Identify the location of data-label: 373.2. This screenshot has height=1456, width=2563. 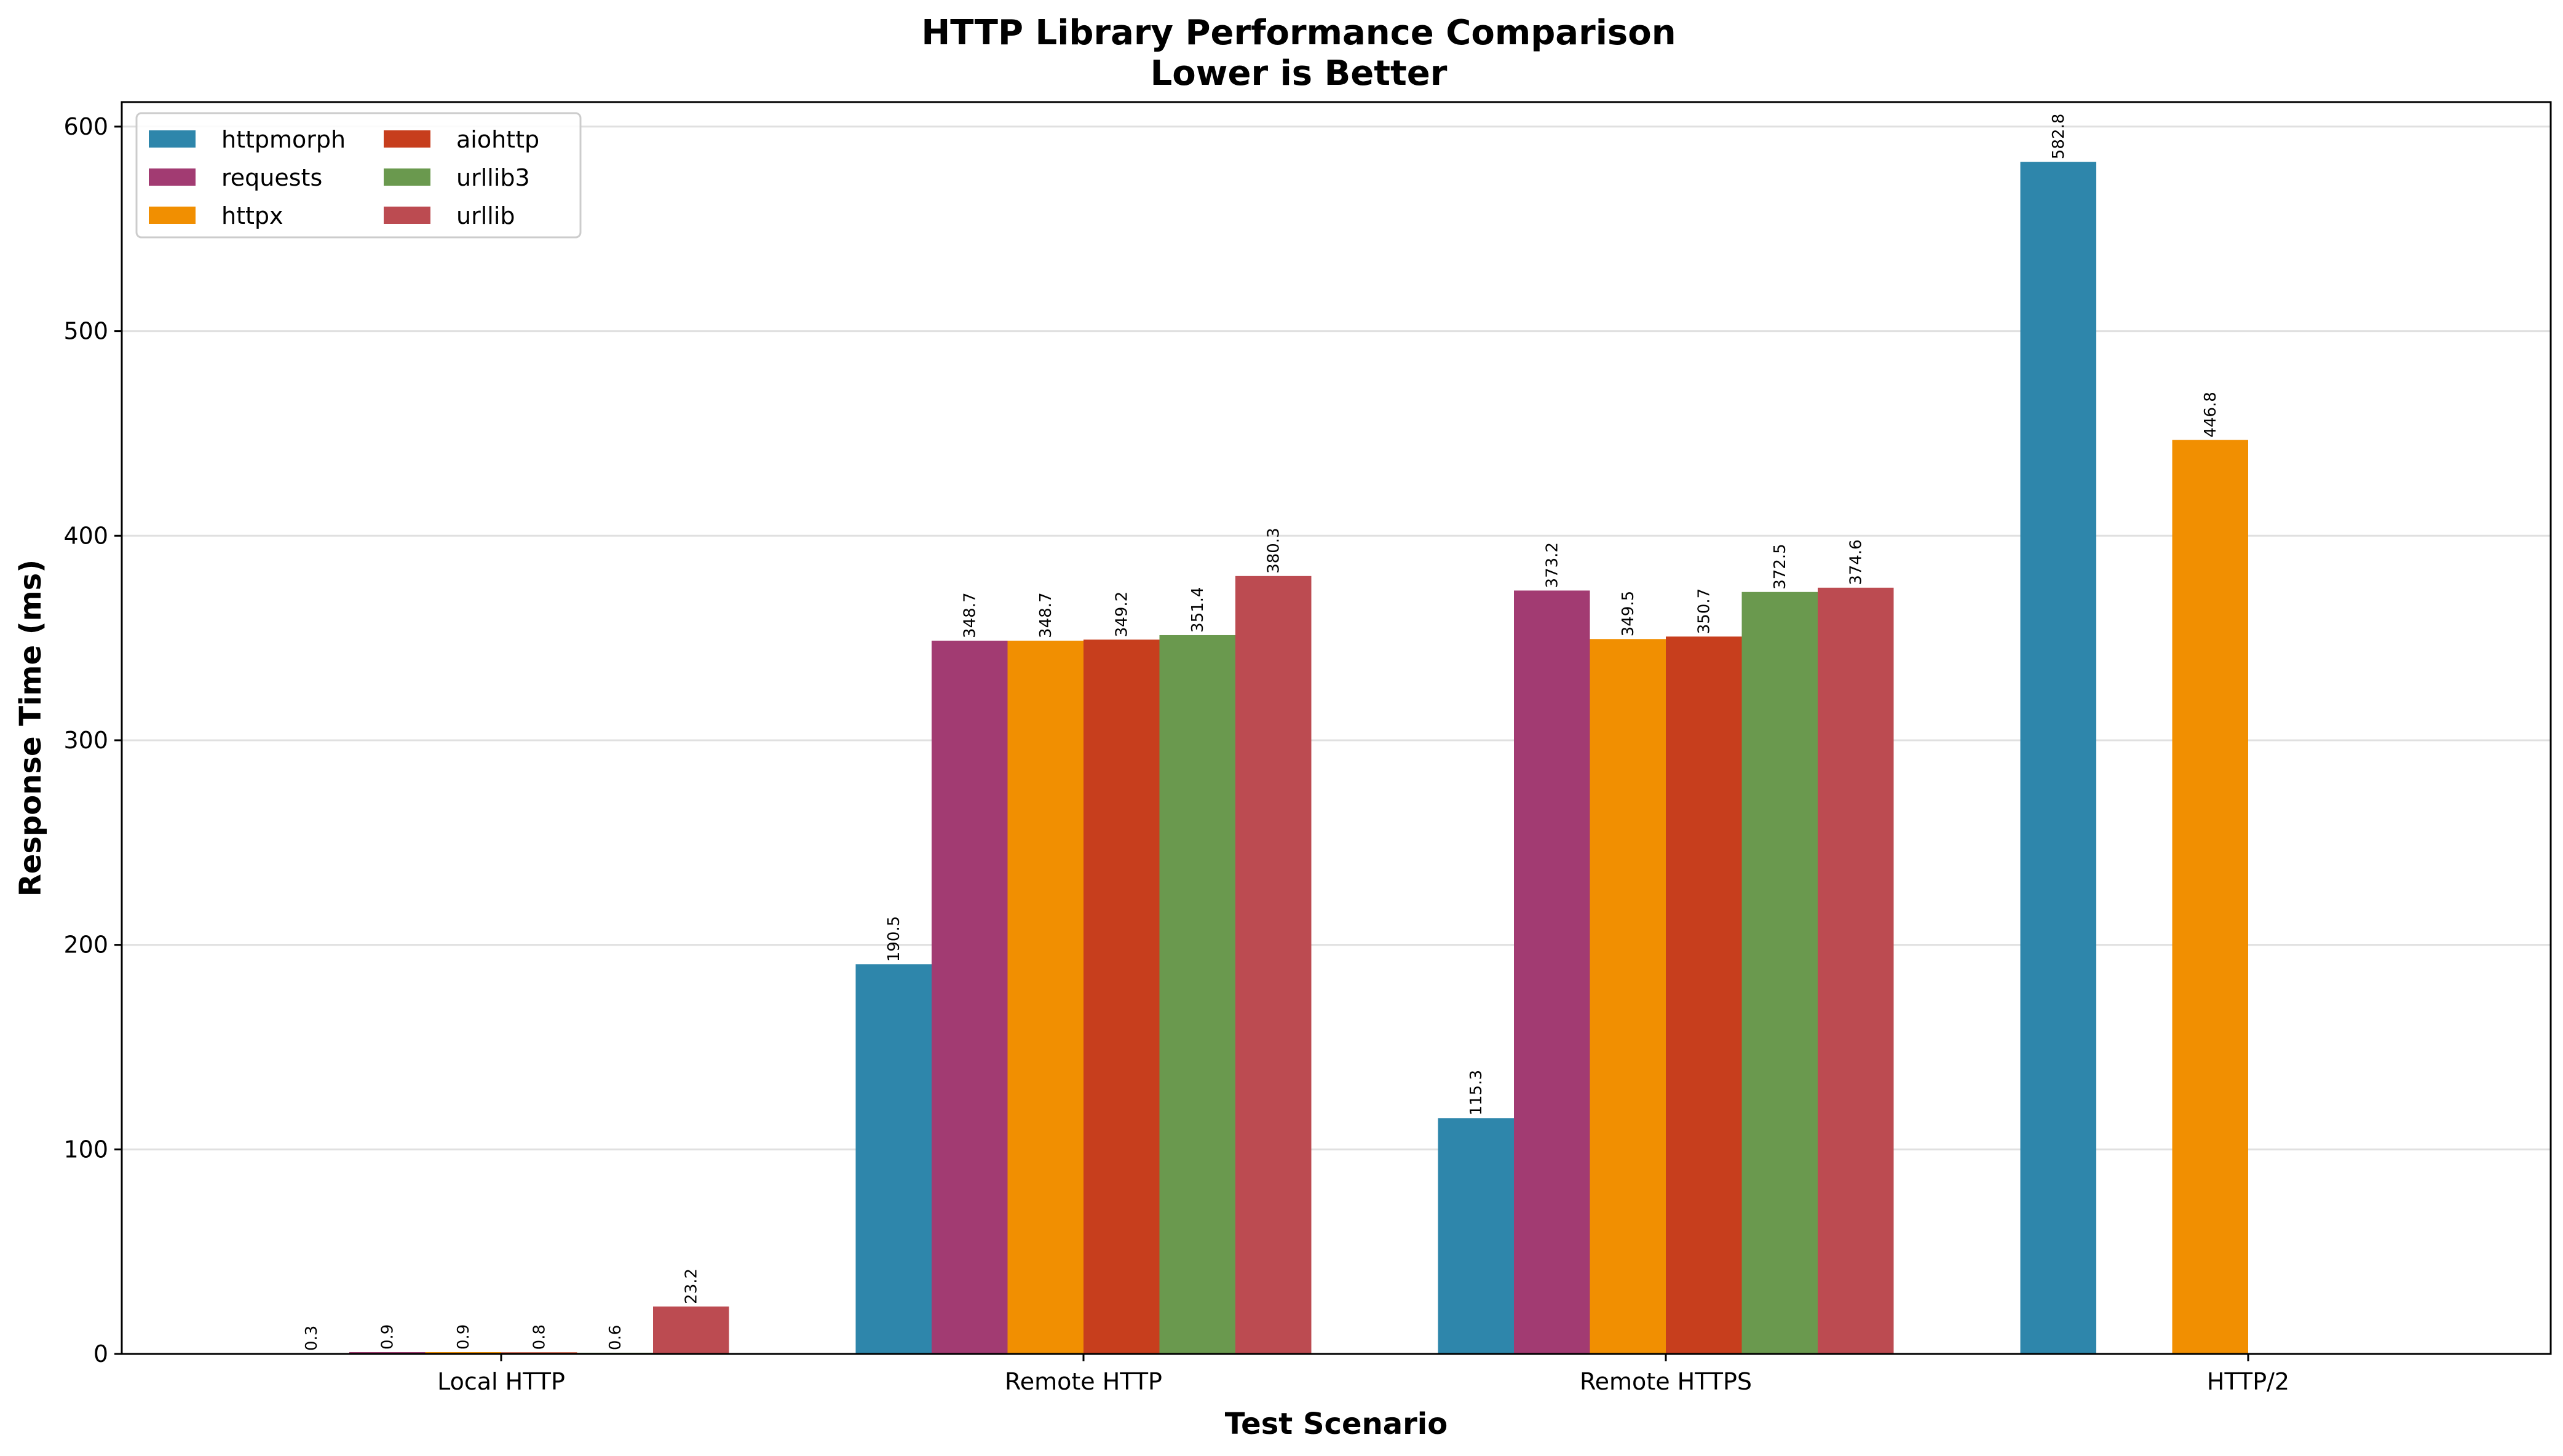
(1552, 565).